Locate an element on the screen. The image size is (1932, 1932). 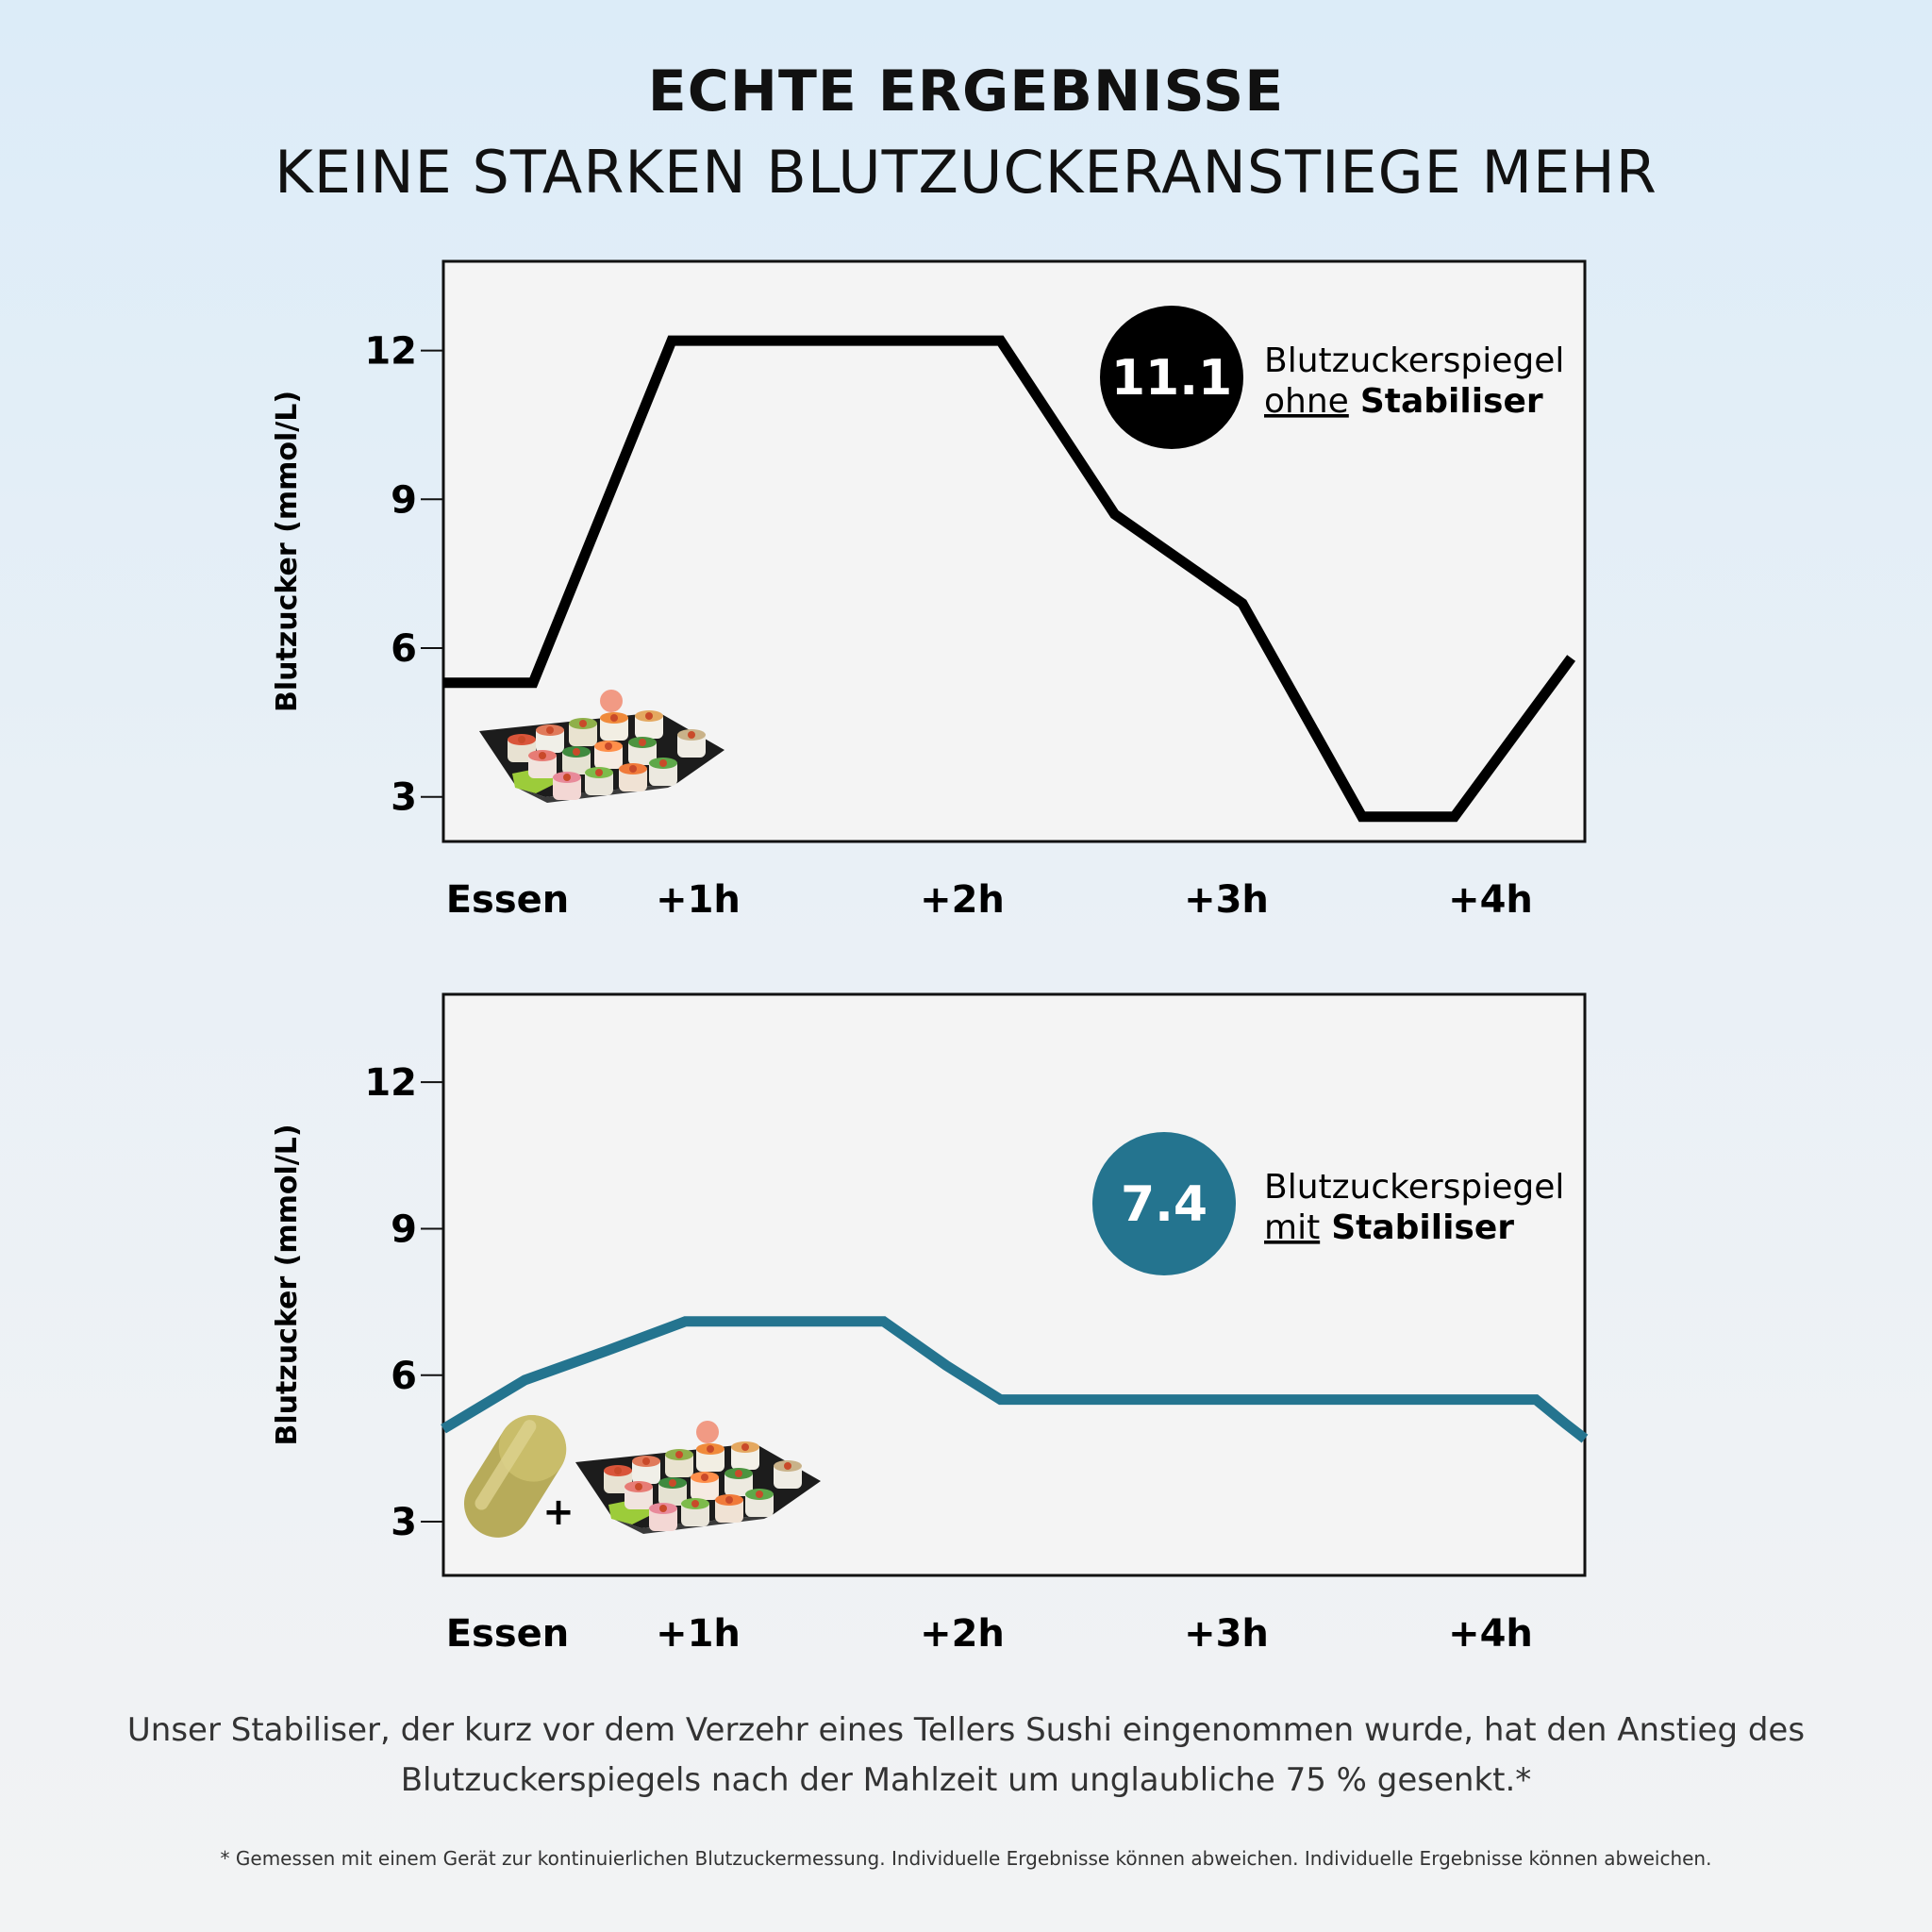
badge-label-underlined: ohne is located at coordinates (1307, 402).